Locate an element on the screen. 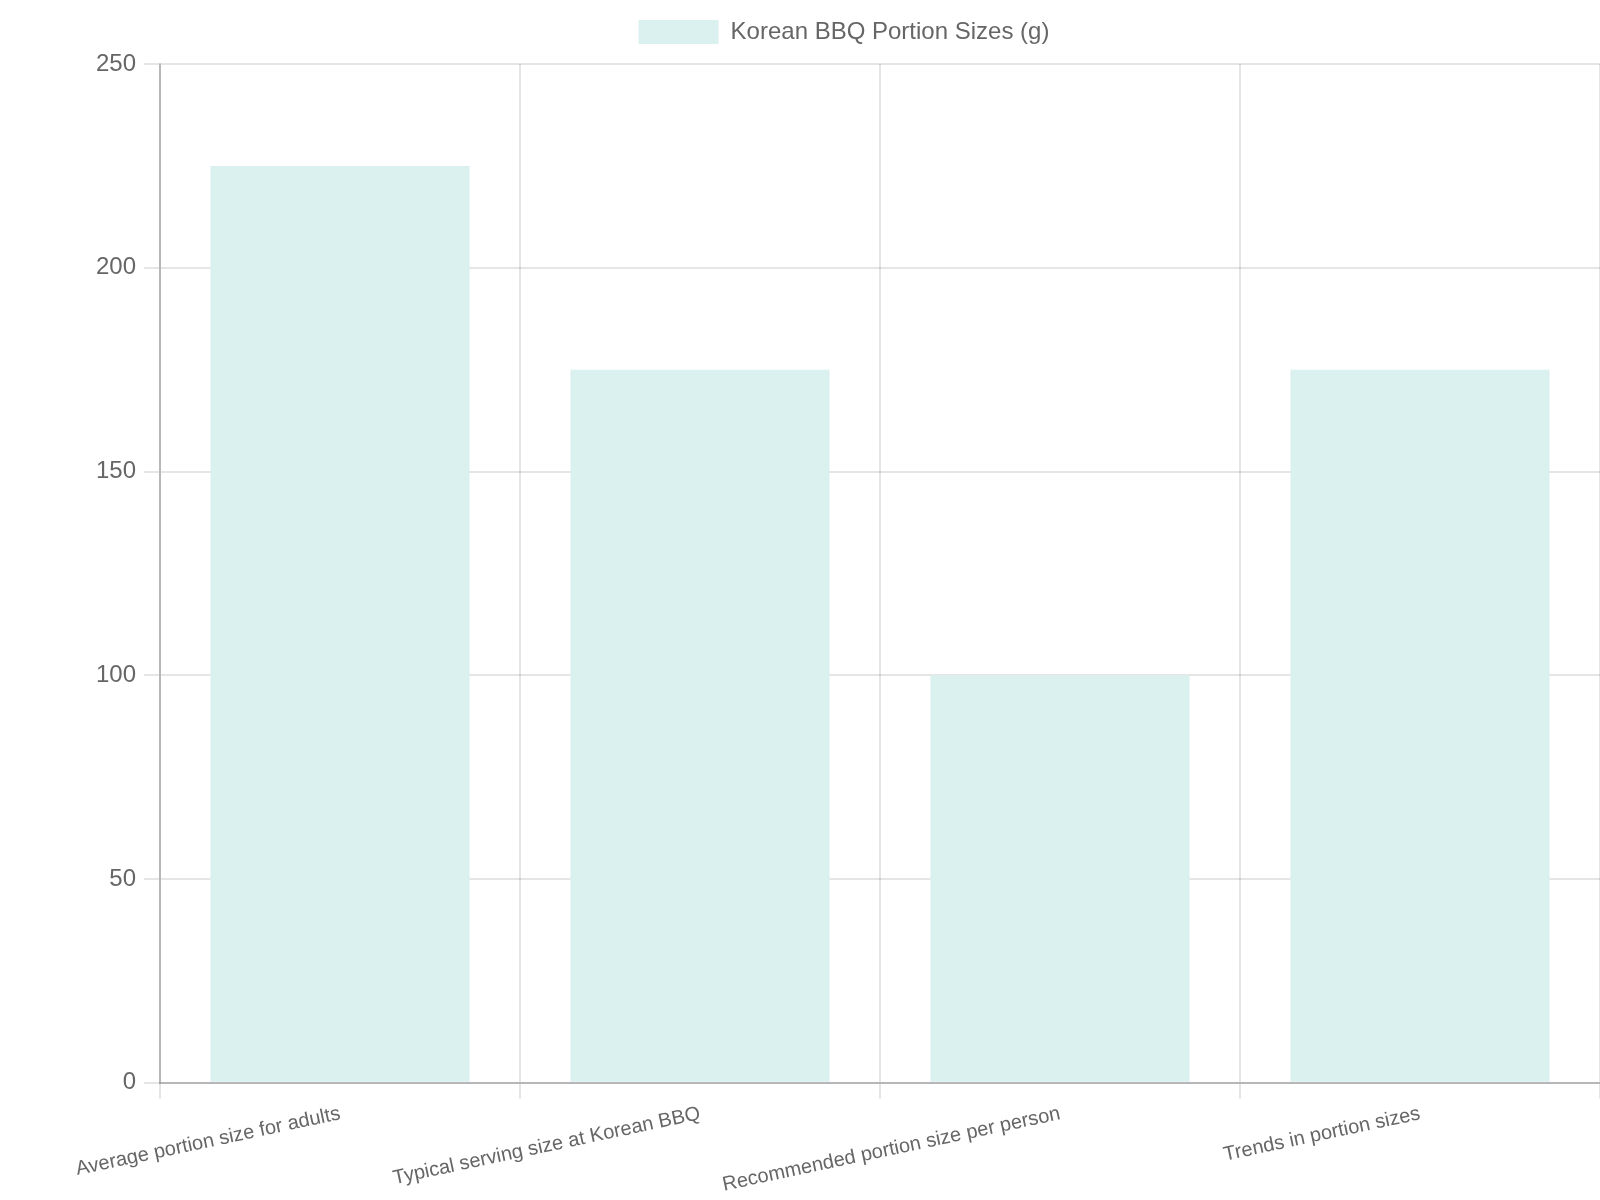 This screenshot has height=1200, width=1600. x-tick-label: Typical serving size at Korean BBQ is located at coordinates (546, 1145).